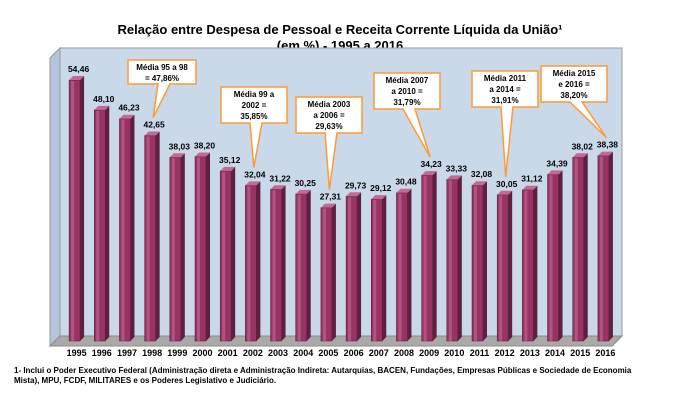 This screenshot has width=680, height=400. I want to click on x-tick-label: 2009, so click(429, 353).